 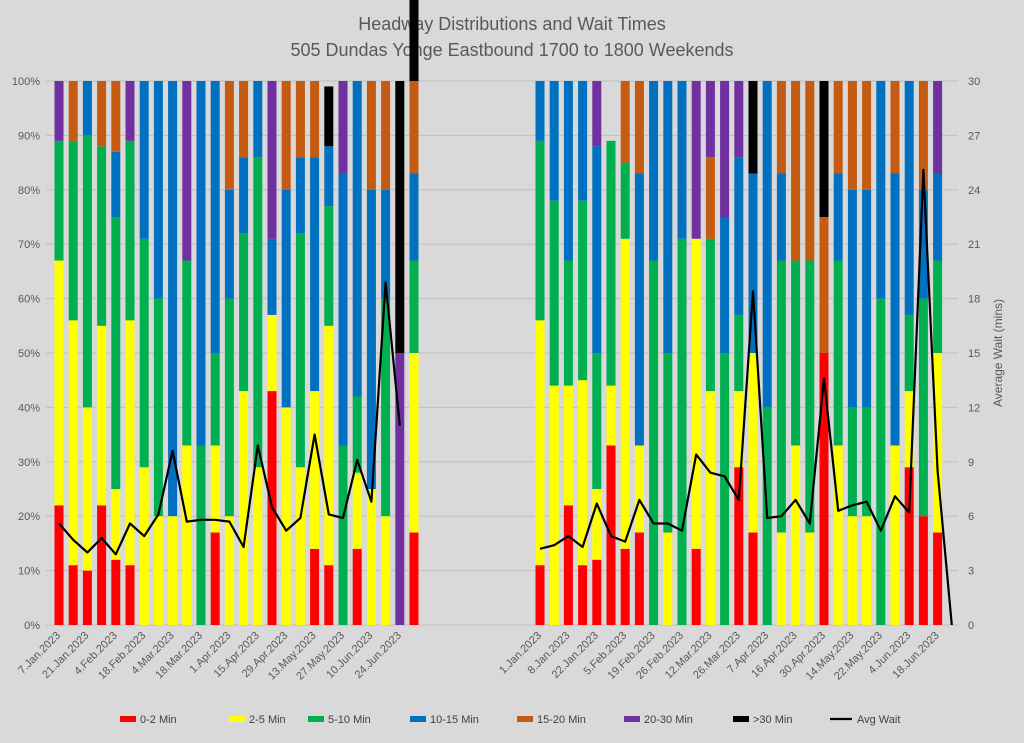 I want to click on right-tick-label: 12, so click(x=974, y=408).